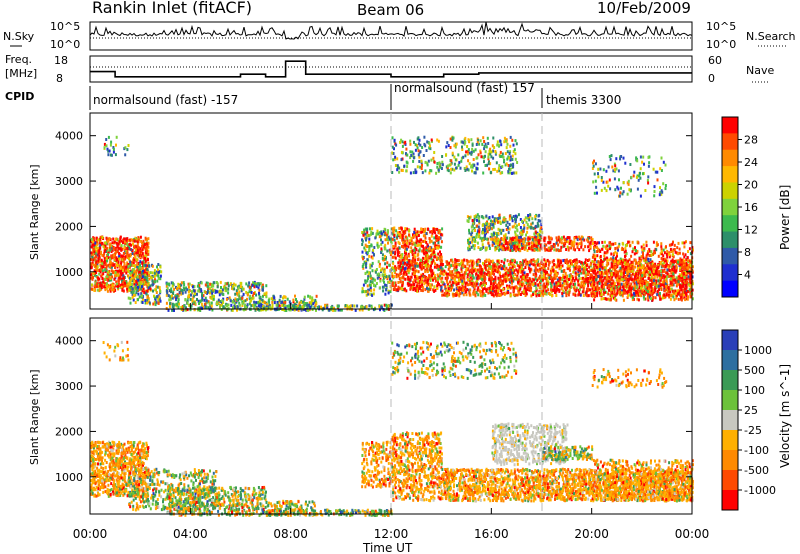 This screenshot has height=554, width=800. What do you see at coordinates (583, 100) in the screenshot?
I see `cpid-segment-3: themis 3300` at bounding box center [583, 100].